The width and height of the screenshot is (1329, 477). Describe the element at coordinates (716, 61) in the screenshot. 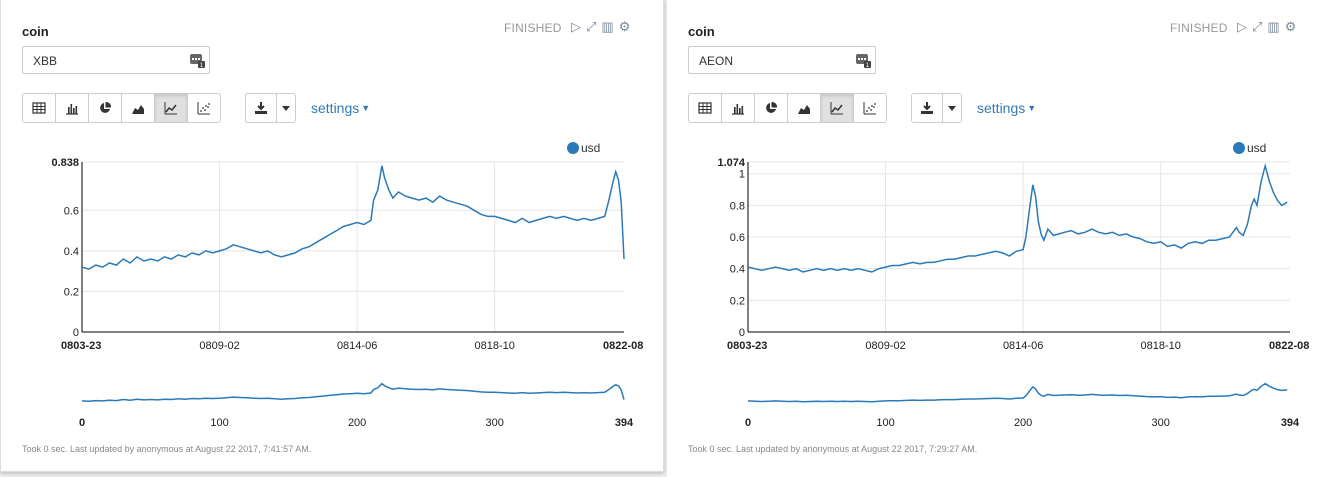

I see `coin-input-value: AEON` at that location.